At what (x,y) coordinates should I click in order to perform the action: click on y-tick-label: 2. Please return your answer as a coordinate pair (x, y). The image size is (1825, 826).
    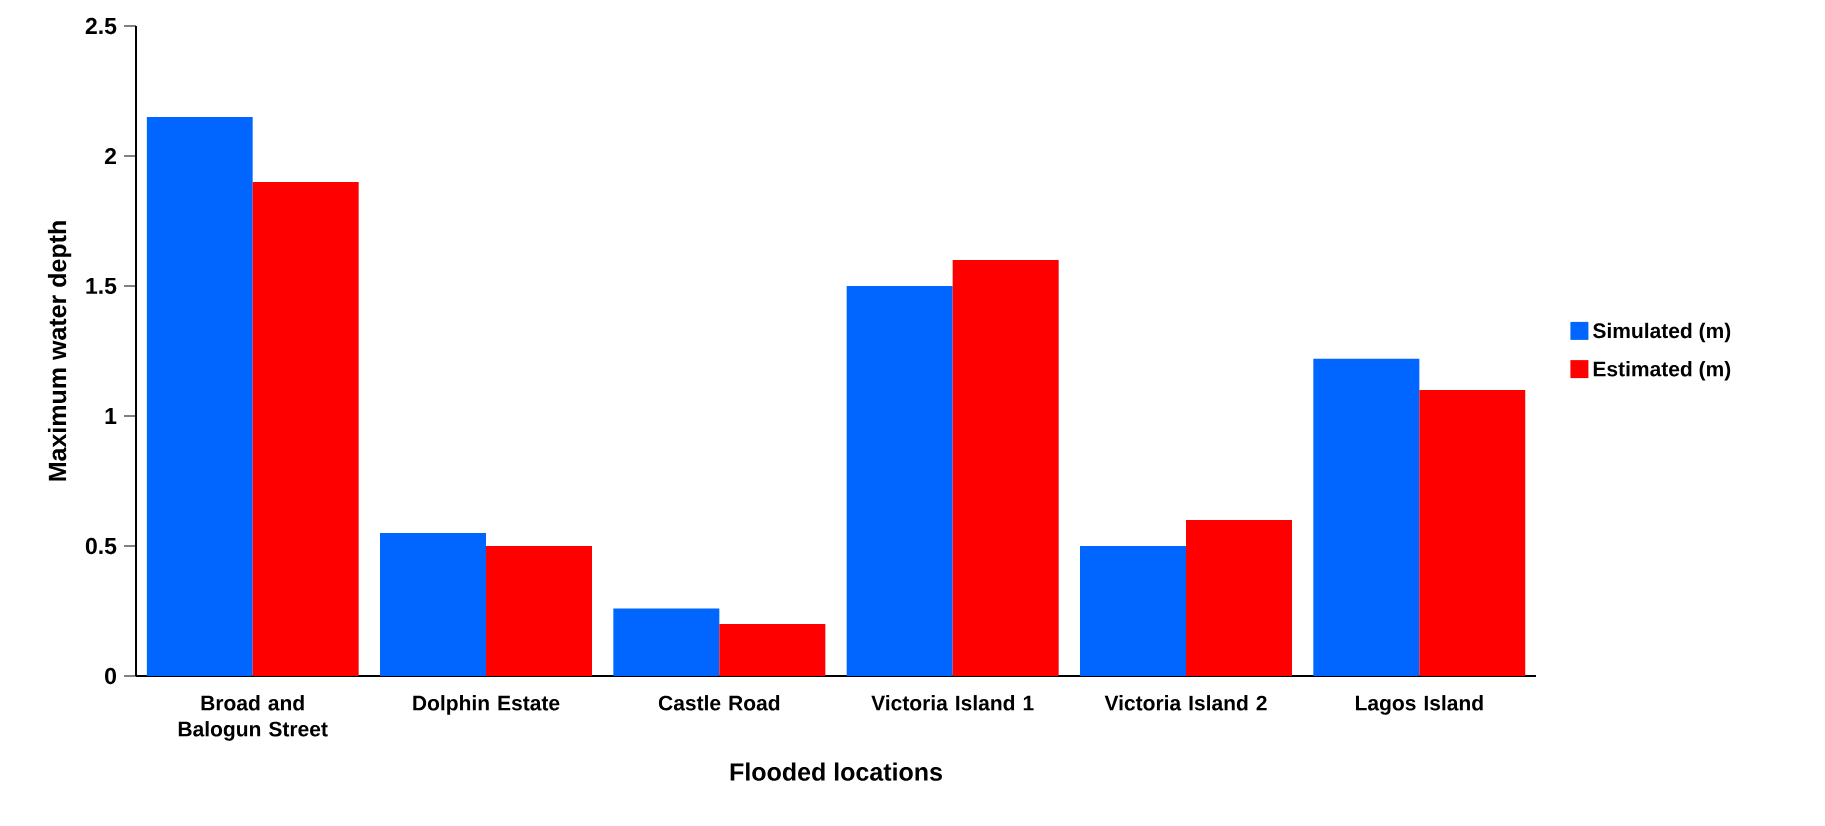
    Looking at the image, I should click on (110, 156).